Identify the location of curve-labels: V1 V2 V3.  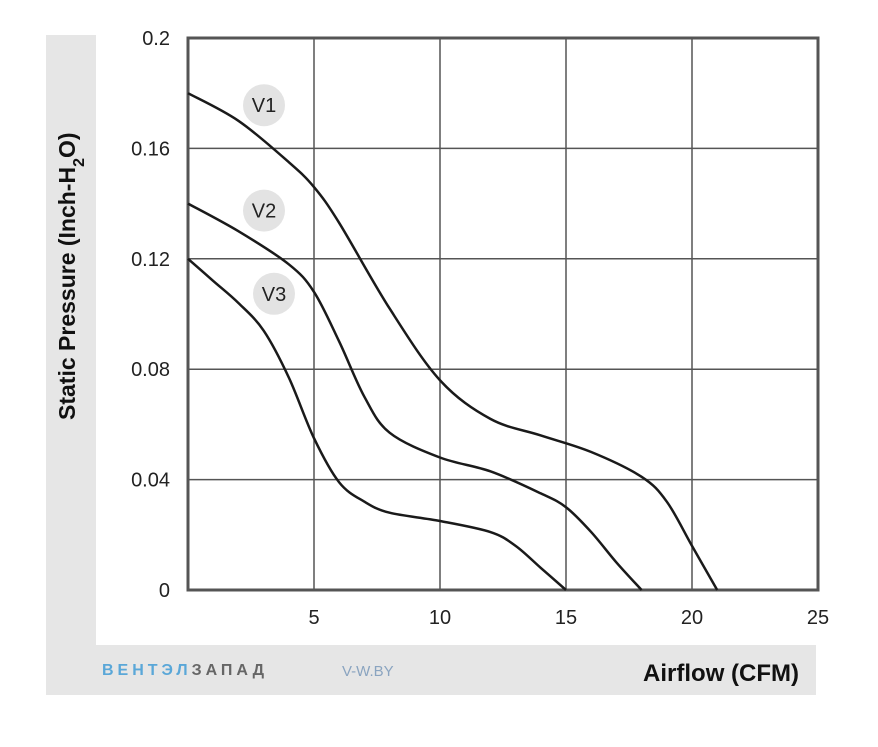
(269, 199).